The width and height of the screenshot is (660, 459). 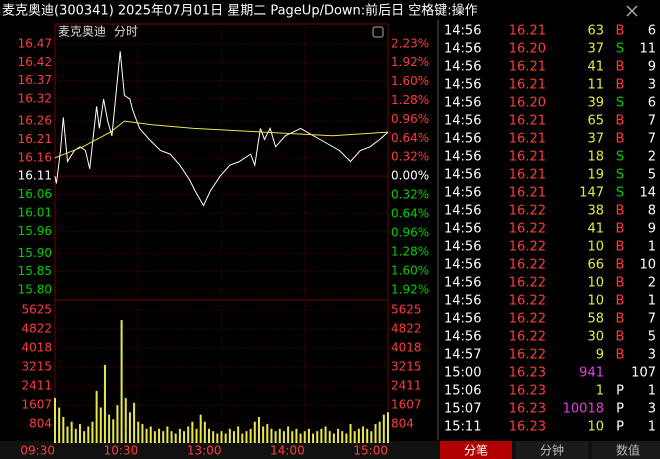 I want to click on tabs: 分笔 分钟 数值, so click(x=550, y=450).